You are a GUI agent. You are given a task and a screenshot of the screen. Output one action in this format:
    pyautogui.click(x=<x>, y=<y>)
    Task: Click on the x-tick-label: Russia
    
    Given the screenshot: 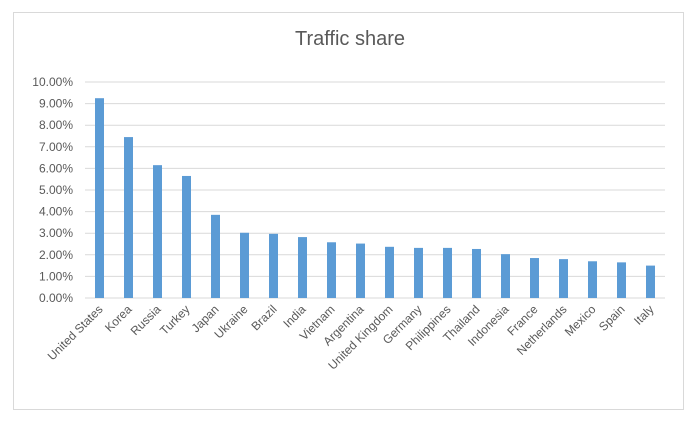 What is the action you would take?
    pyautogui.click(x=146, y=320)
    